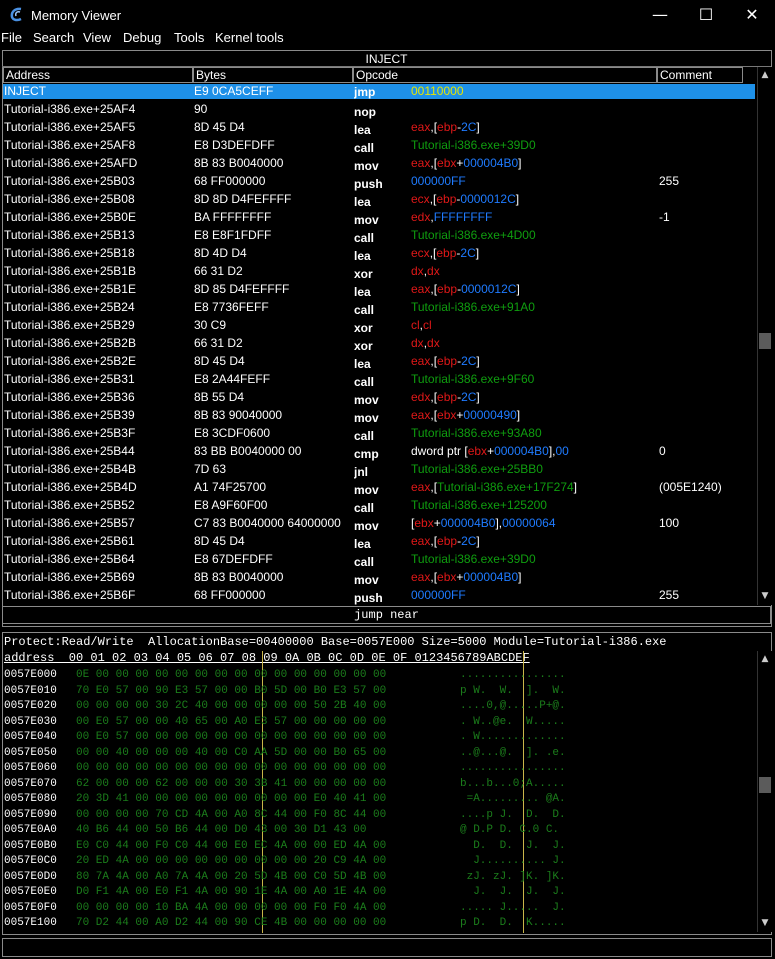 Image resolution: width=775 pixels, height=959 pixels. I want to click on row-bytes: E8 67DEFDFF, so click(233, 559).